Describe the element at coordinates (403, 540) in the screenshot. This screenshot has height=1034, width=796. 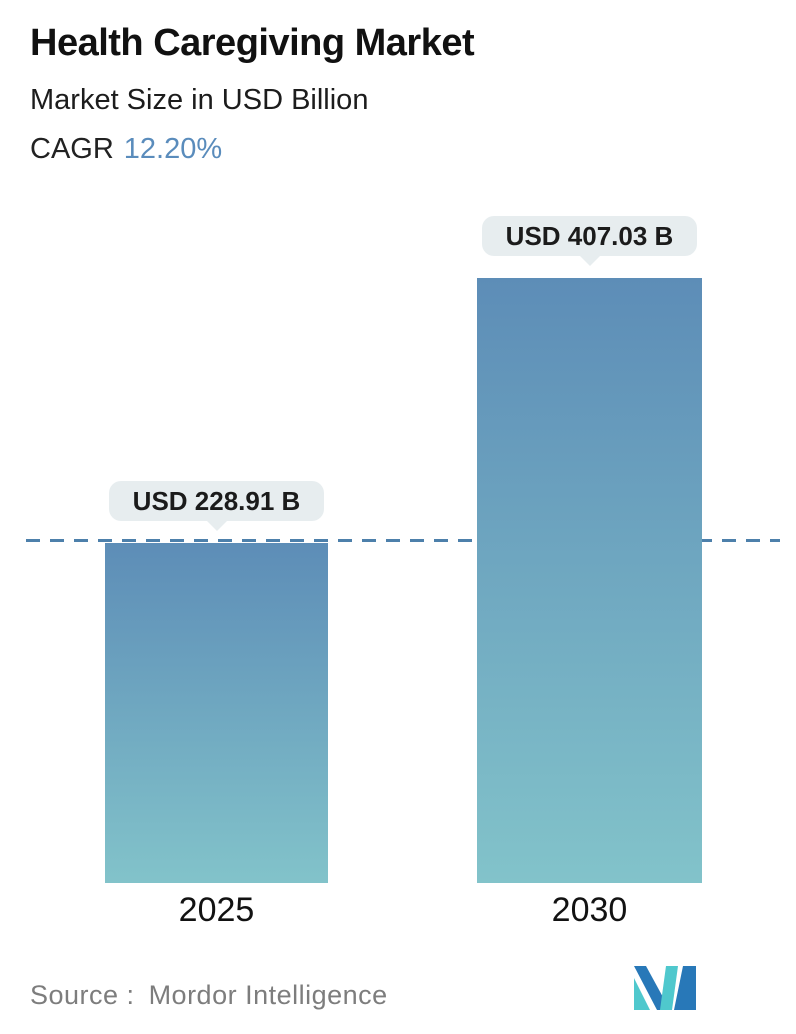
I see `reference-dashed-line` at that location.